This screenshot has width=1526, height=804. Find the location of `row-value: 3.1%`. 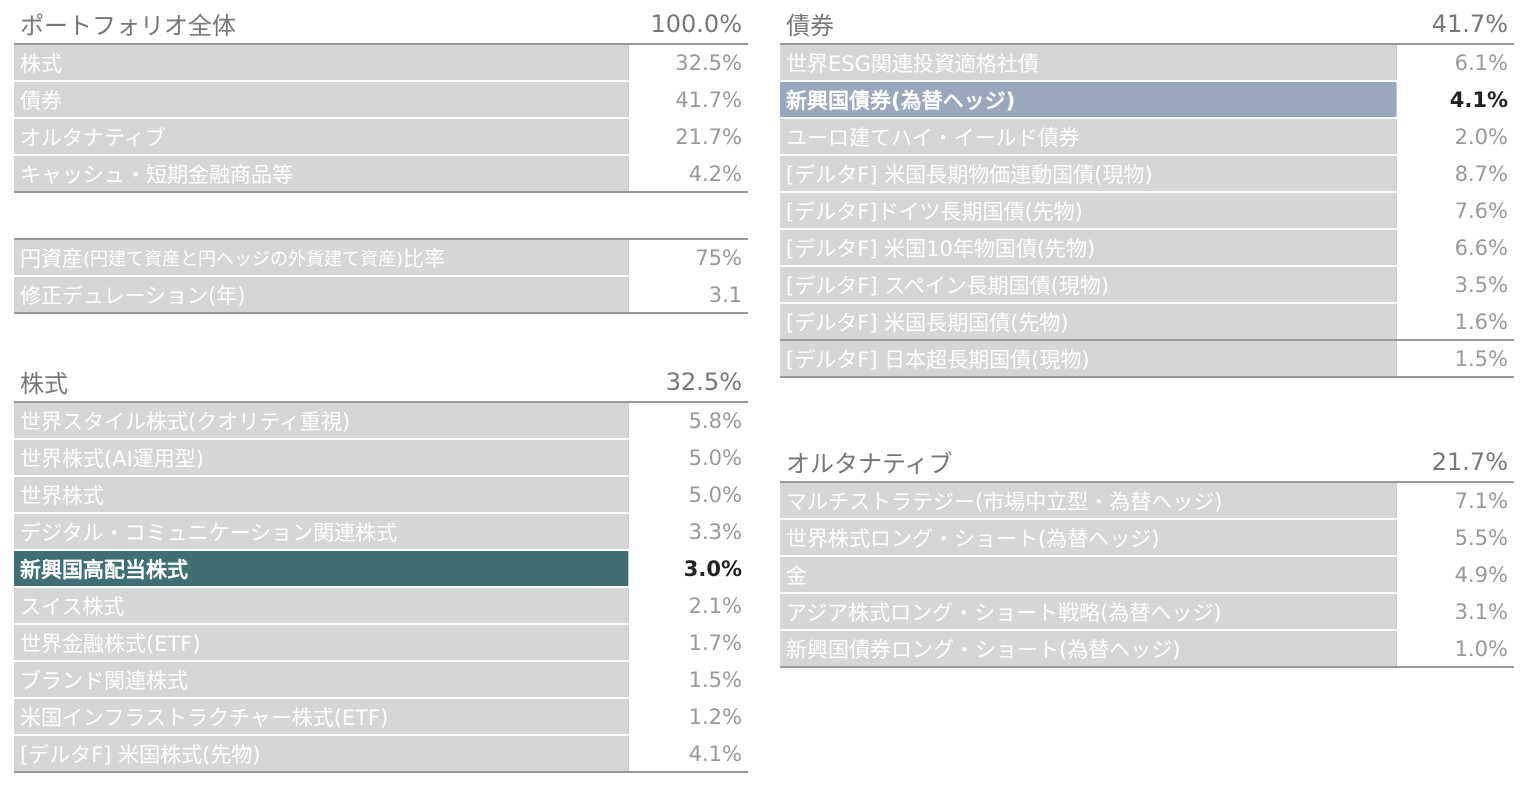

row-value: 3.1% is located at coordinates (1455, 611).